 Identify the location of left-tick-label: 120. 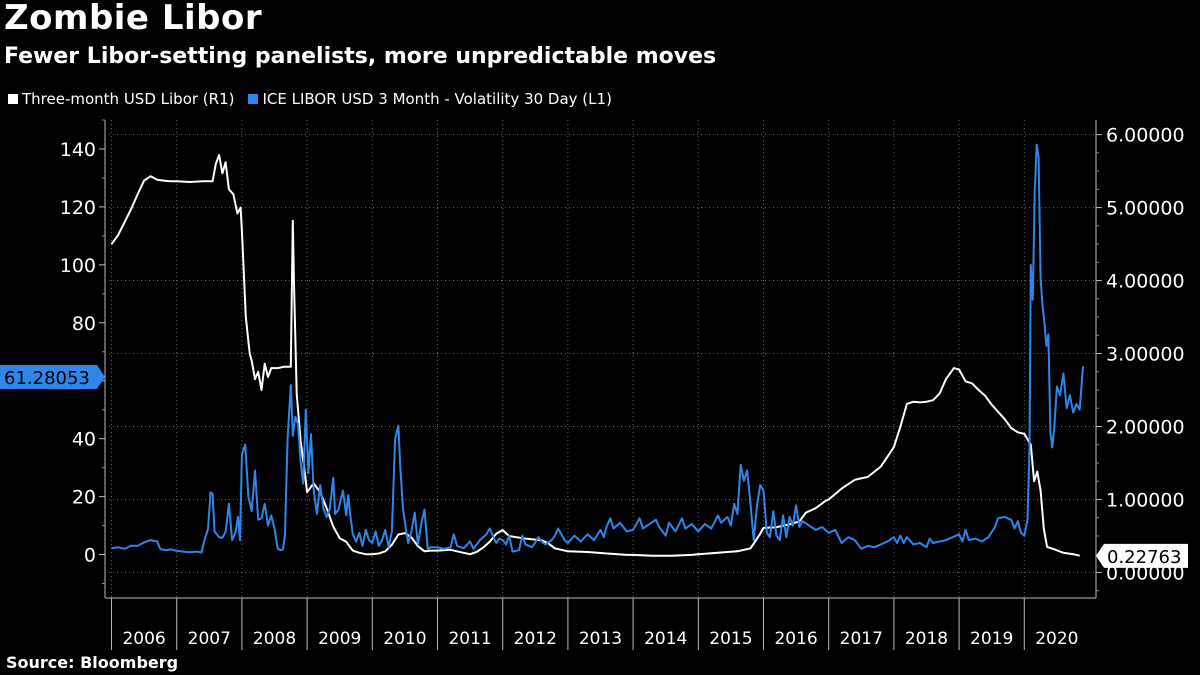
(78, 208).